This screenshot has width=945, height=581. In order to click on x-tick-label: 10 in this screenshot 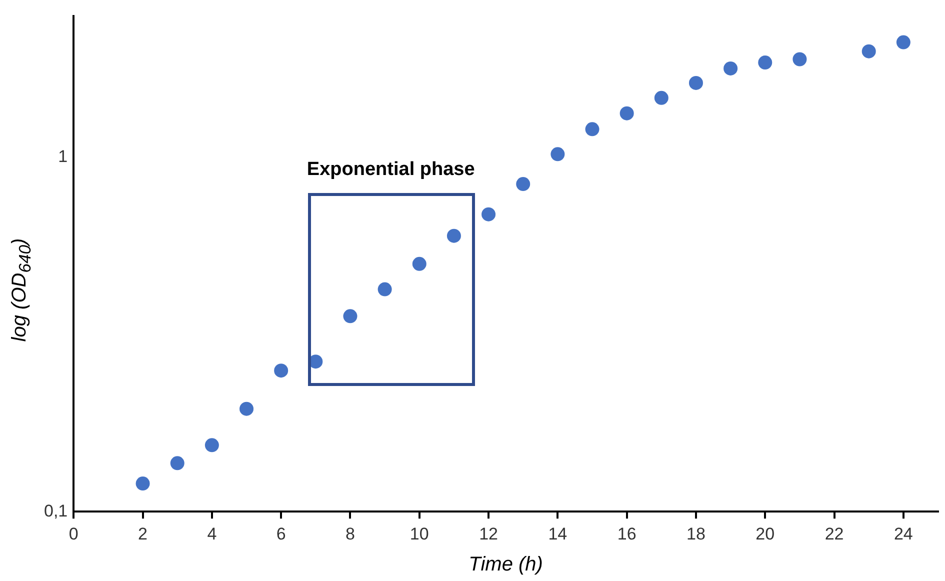, I will do `click(419, 534)`.